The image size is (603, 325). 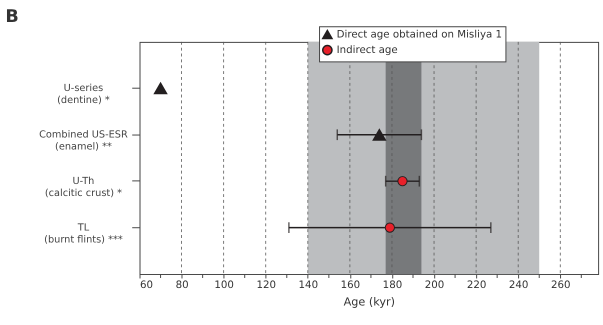 What do you see at coordinates (147, 285) in the screenshot?
I see `x-tick-label: 60` at bounding box center [147, 285].